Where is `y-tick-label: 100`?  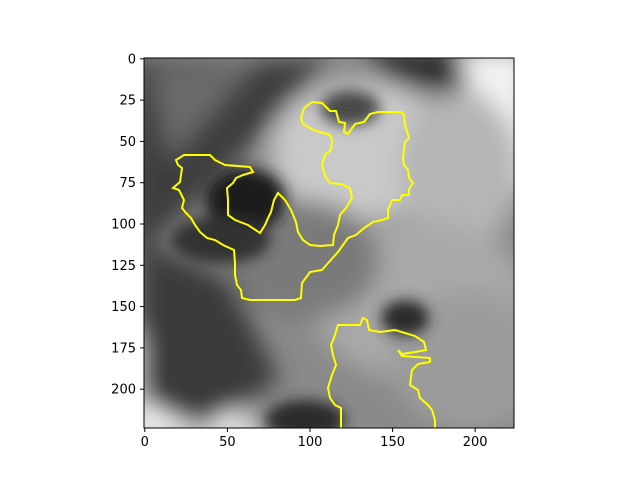 y-tick-label: 100 is located at coordinates (123, 225).